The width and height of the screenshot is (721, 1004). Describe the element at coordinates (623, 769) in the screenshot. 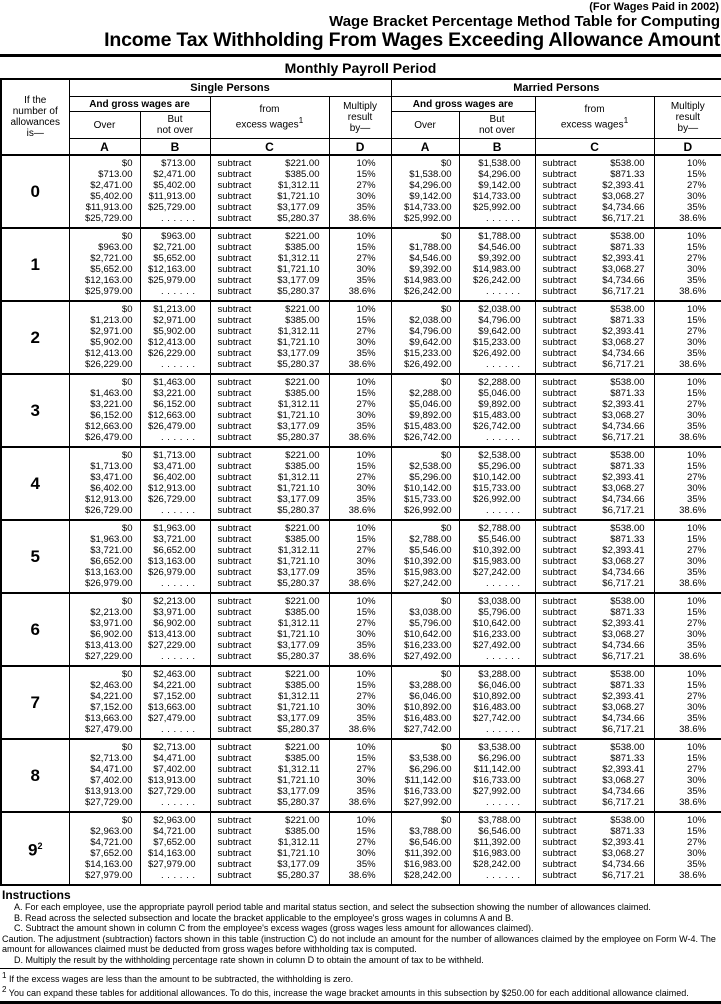

I see `subtract-amount: $2,393.41` at that location.